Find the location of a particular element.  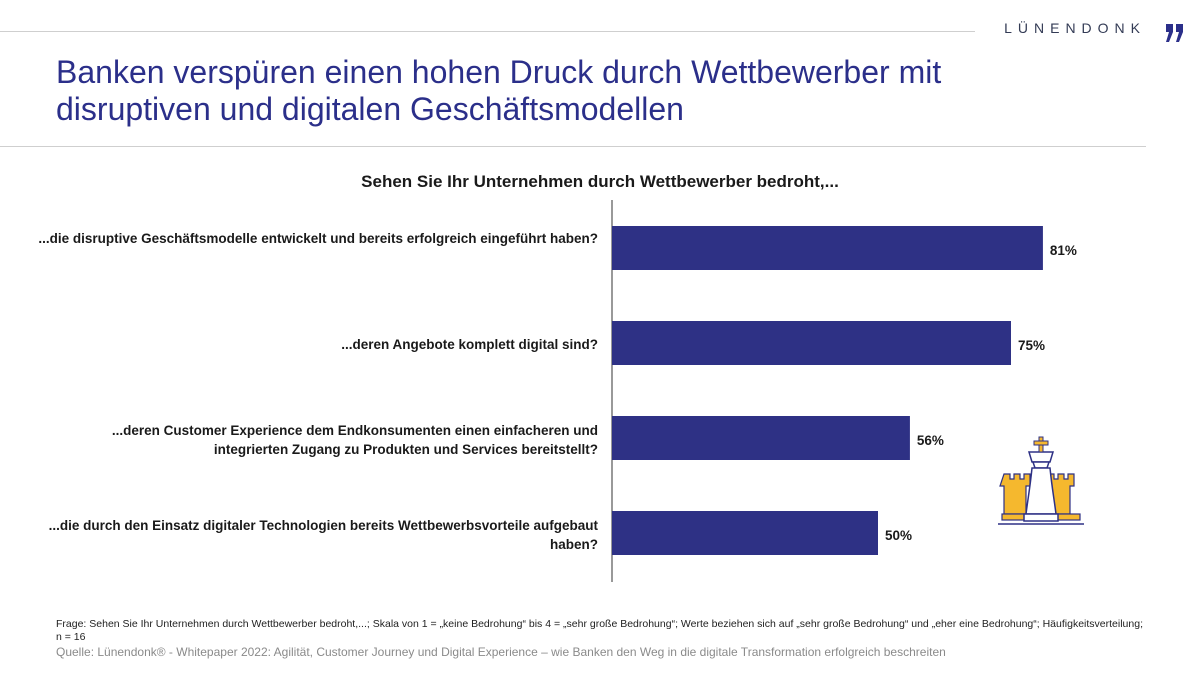

value-label-3: 56% is located at coordinates (930, 440).